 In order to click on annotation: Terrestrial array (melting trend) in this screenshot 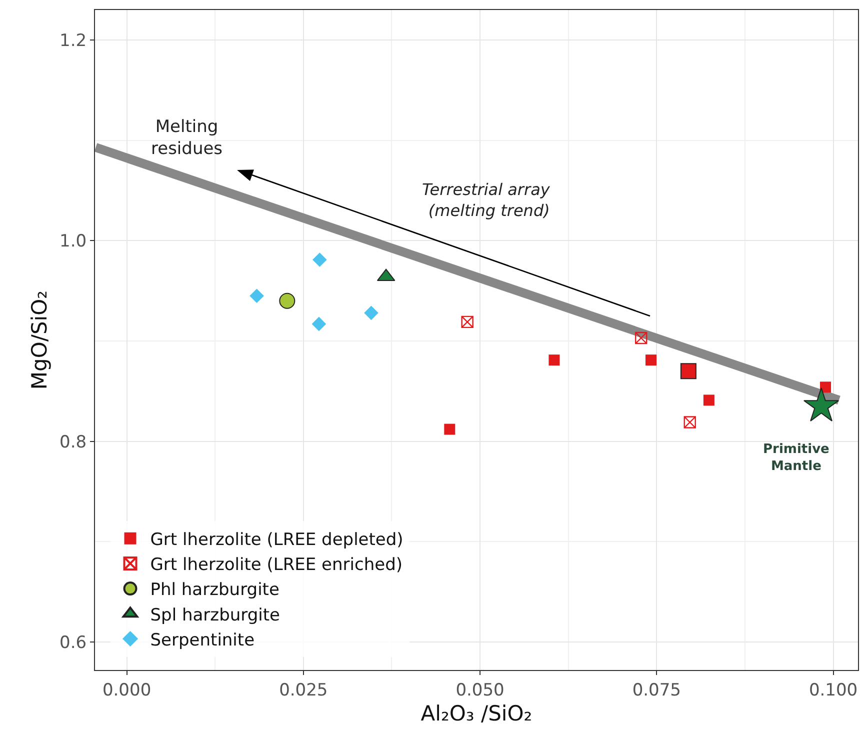, I will do `click(486, 200)`.